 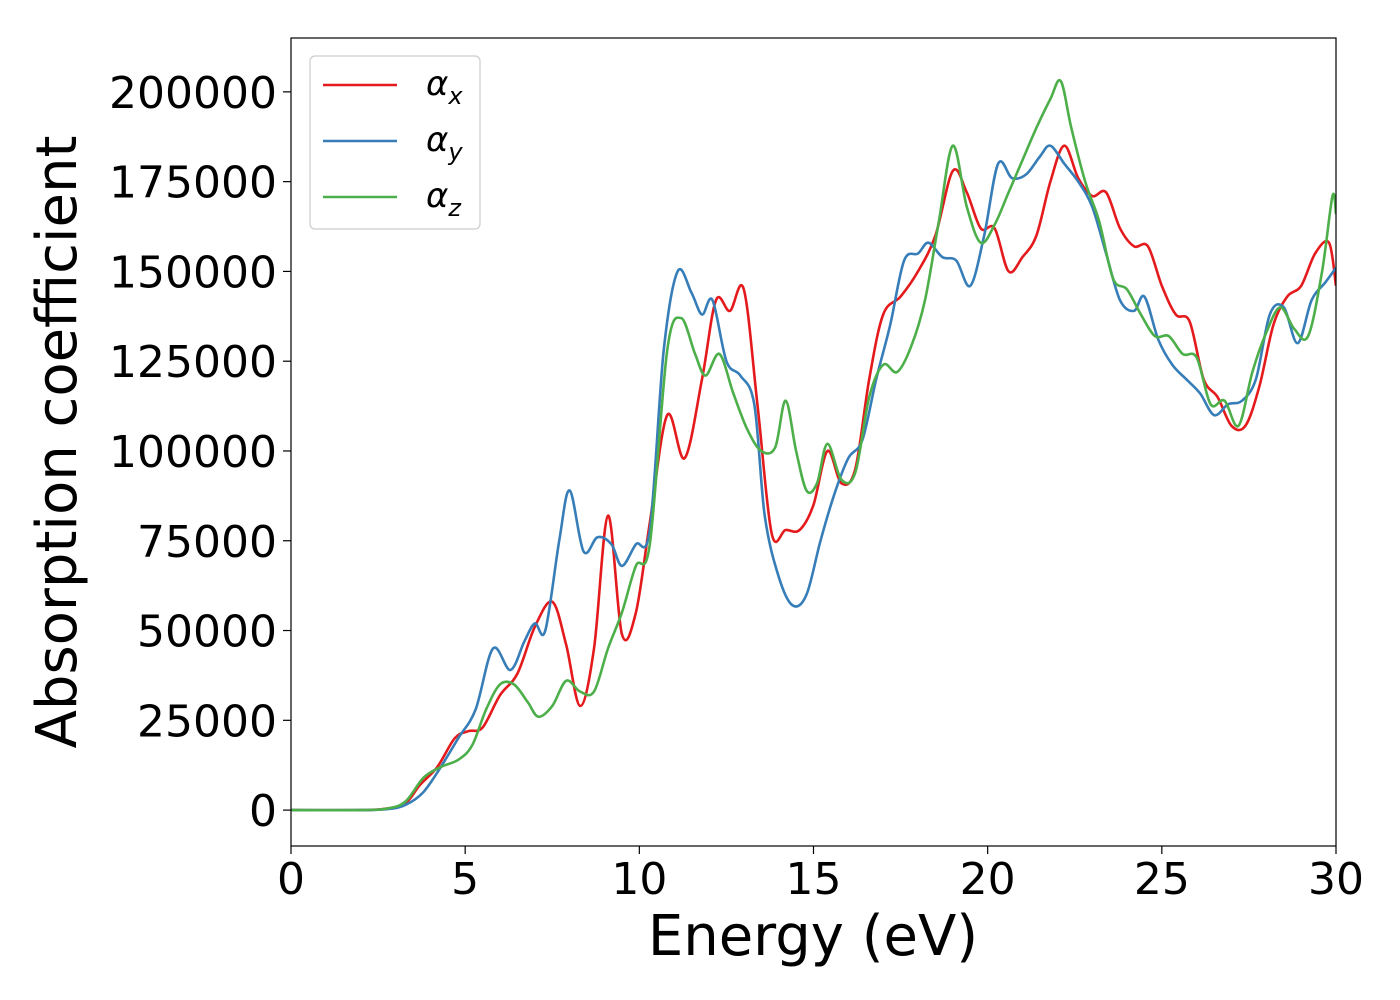 I want to click on y-tick-label: 0, so click(x=263, y=811).